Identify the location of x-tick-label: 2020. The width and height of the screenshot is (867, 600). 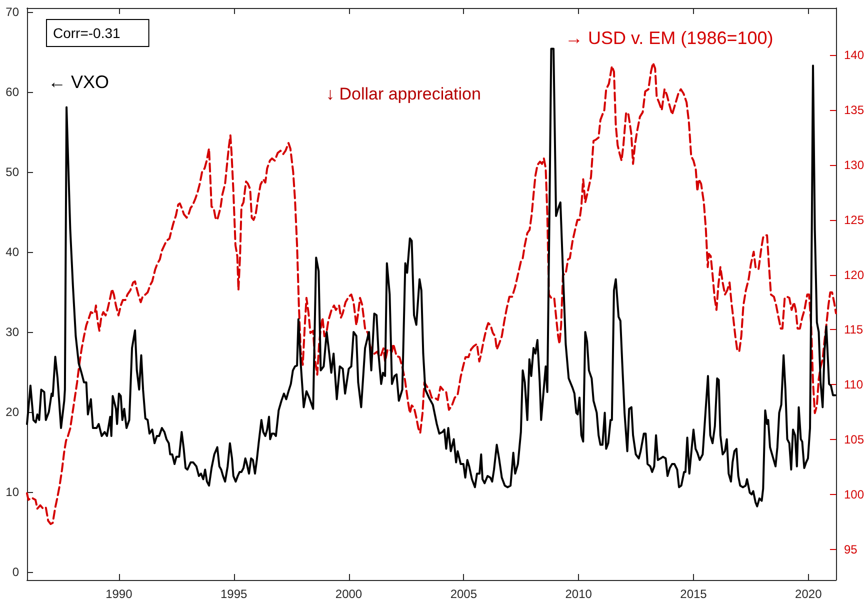
(808, 593).